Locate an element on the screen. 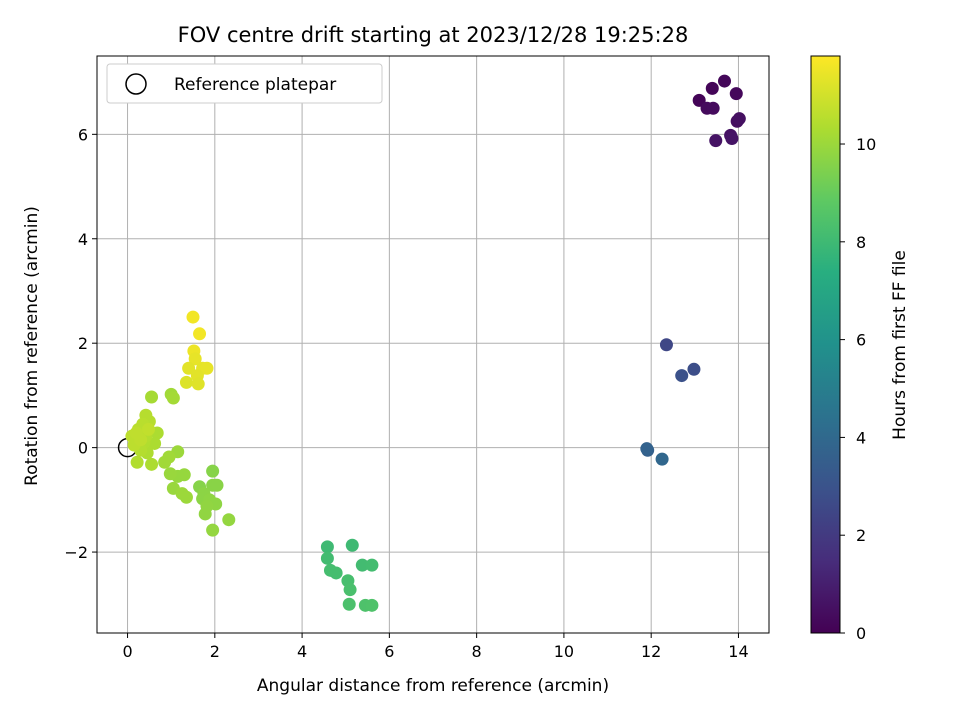 The width and height of the screenshot is (960, 720). colorbar-gradient is located at coordinates (825, 344).